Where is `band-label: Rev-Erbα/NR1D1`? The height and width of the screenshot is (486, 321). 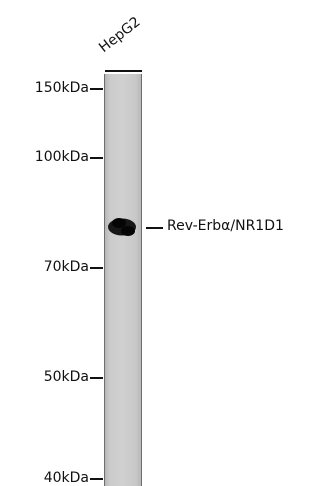
band-label: Rev-Erbα/NR1D1 is located at coordinates (225, 226).